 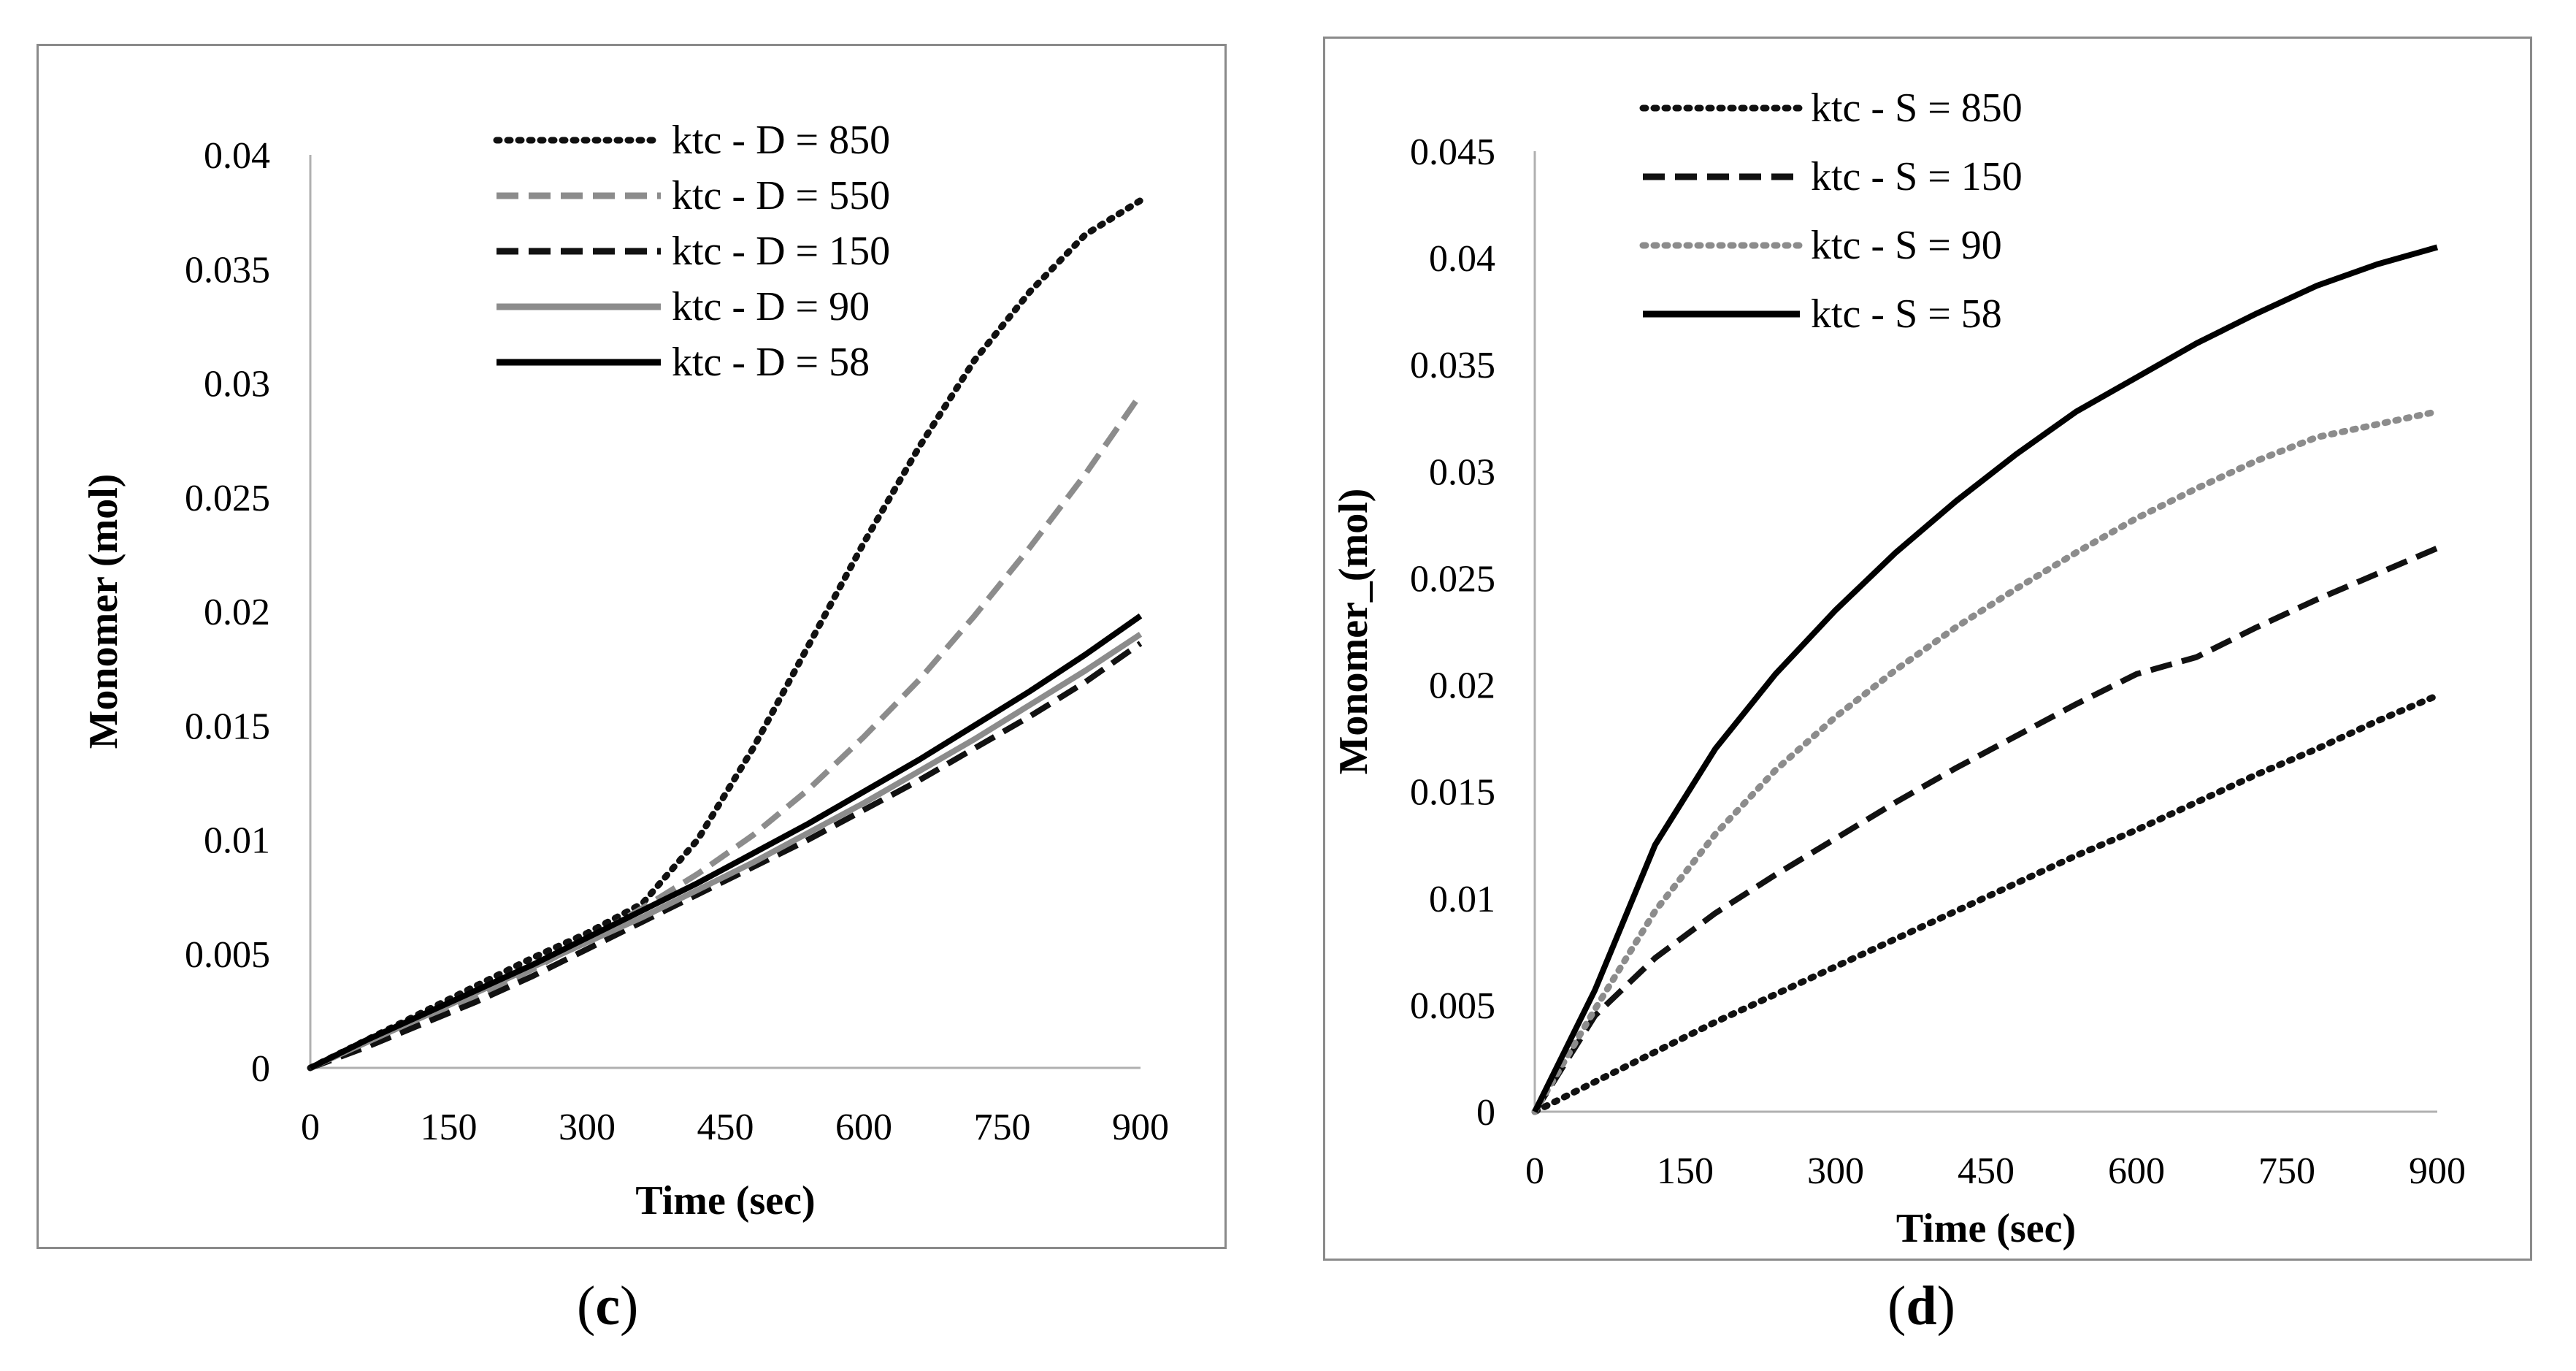 What do you see at coordinates (771, 362) in the screenshot?
I see `legend-label: ktc - D = 58` at bounding box center [771, 362].